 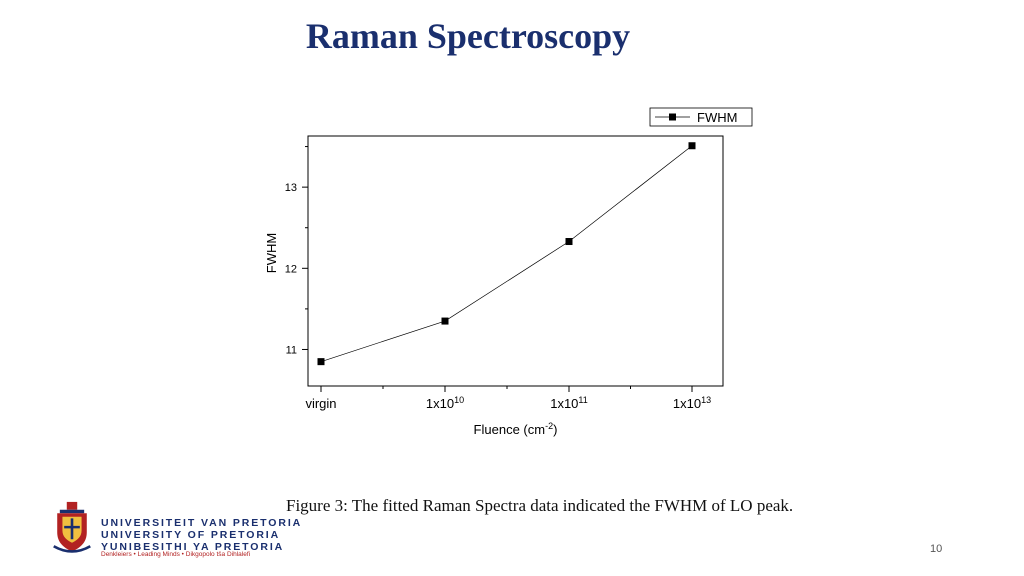 I want to click on y-axis-title: FWHM, so click(x=271, y=253).